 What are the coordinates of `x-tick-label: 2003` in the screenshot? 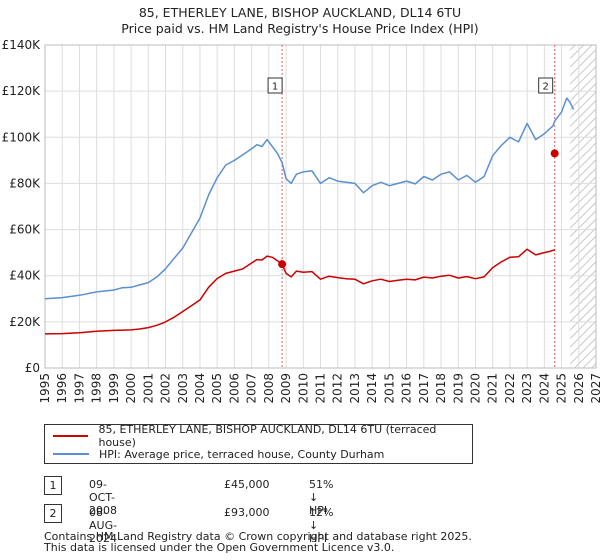 It's located at (183, 388).